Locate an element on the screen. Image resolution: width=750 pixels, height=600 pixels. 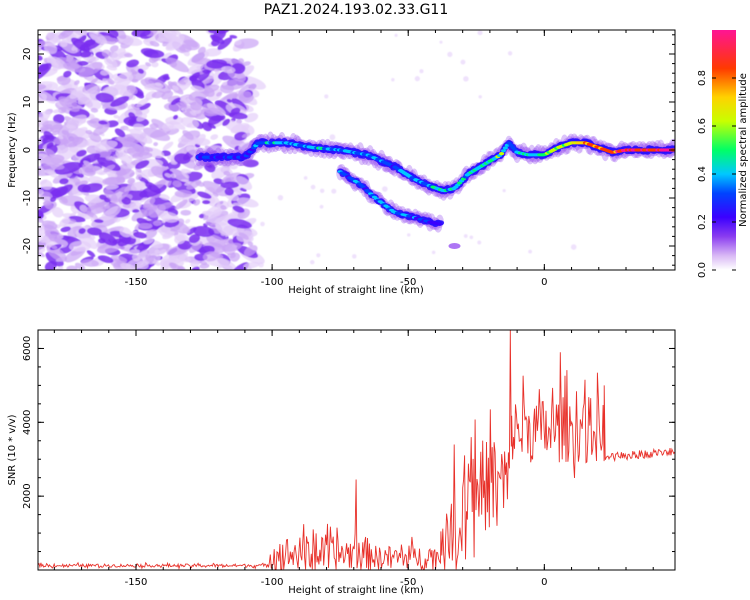
spectrogram-xtick-label: -100 is located at coordinates (272, 282).